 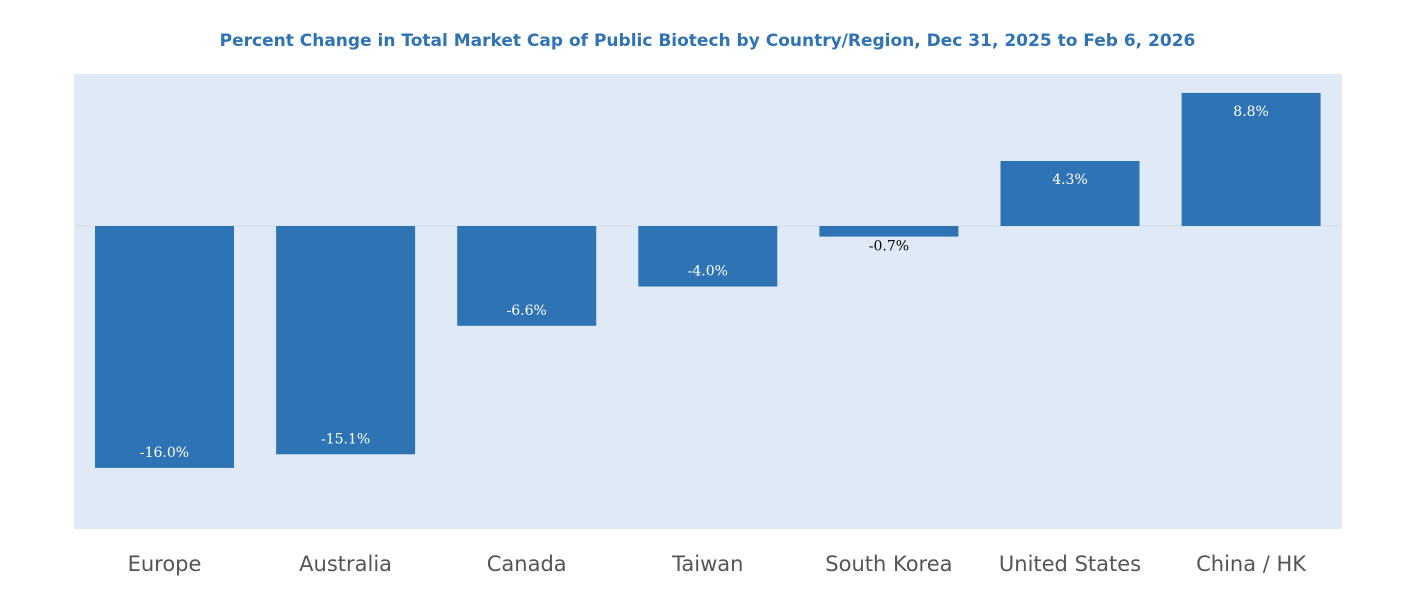 What do you see at coordinates (888, 564) in the screenshot?
I see `category-label: South Korea` at bounding box center [888, 564].